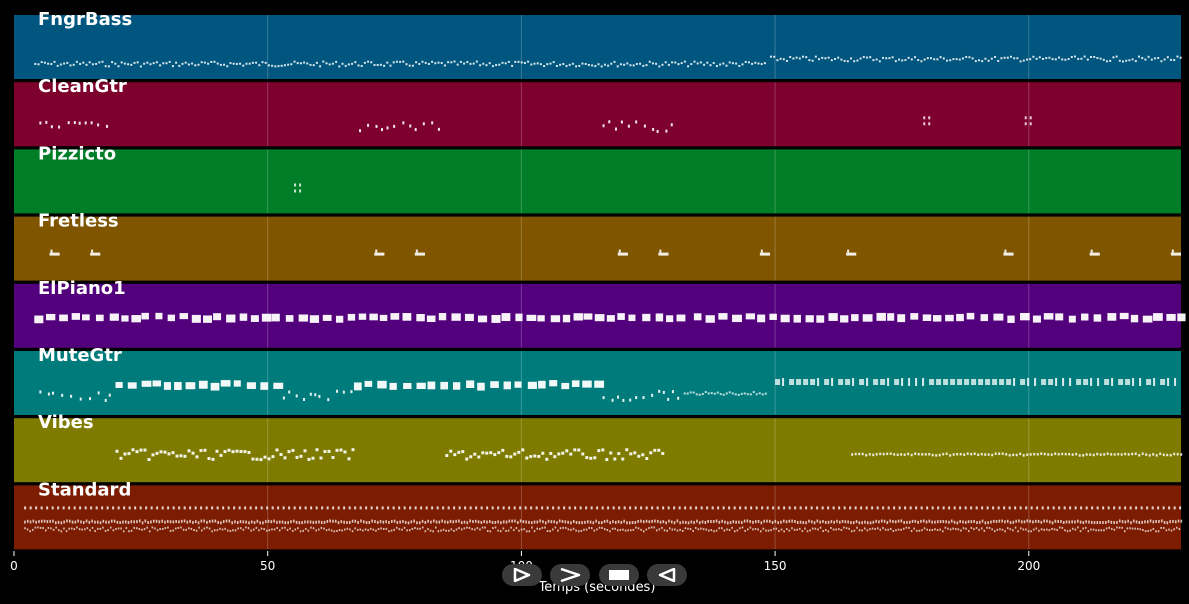 Image resolution: width=1189 pixels, height=604 pixels. What do you see at coordinates (570, 575) in the screenshot?
I see `forward-button` at bounding box center [570, 575].